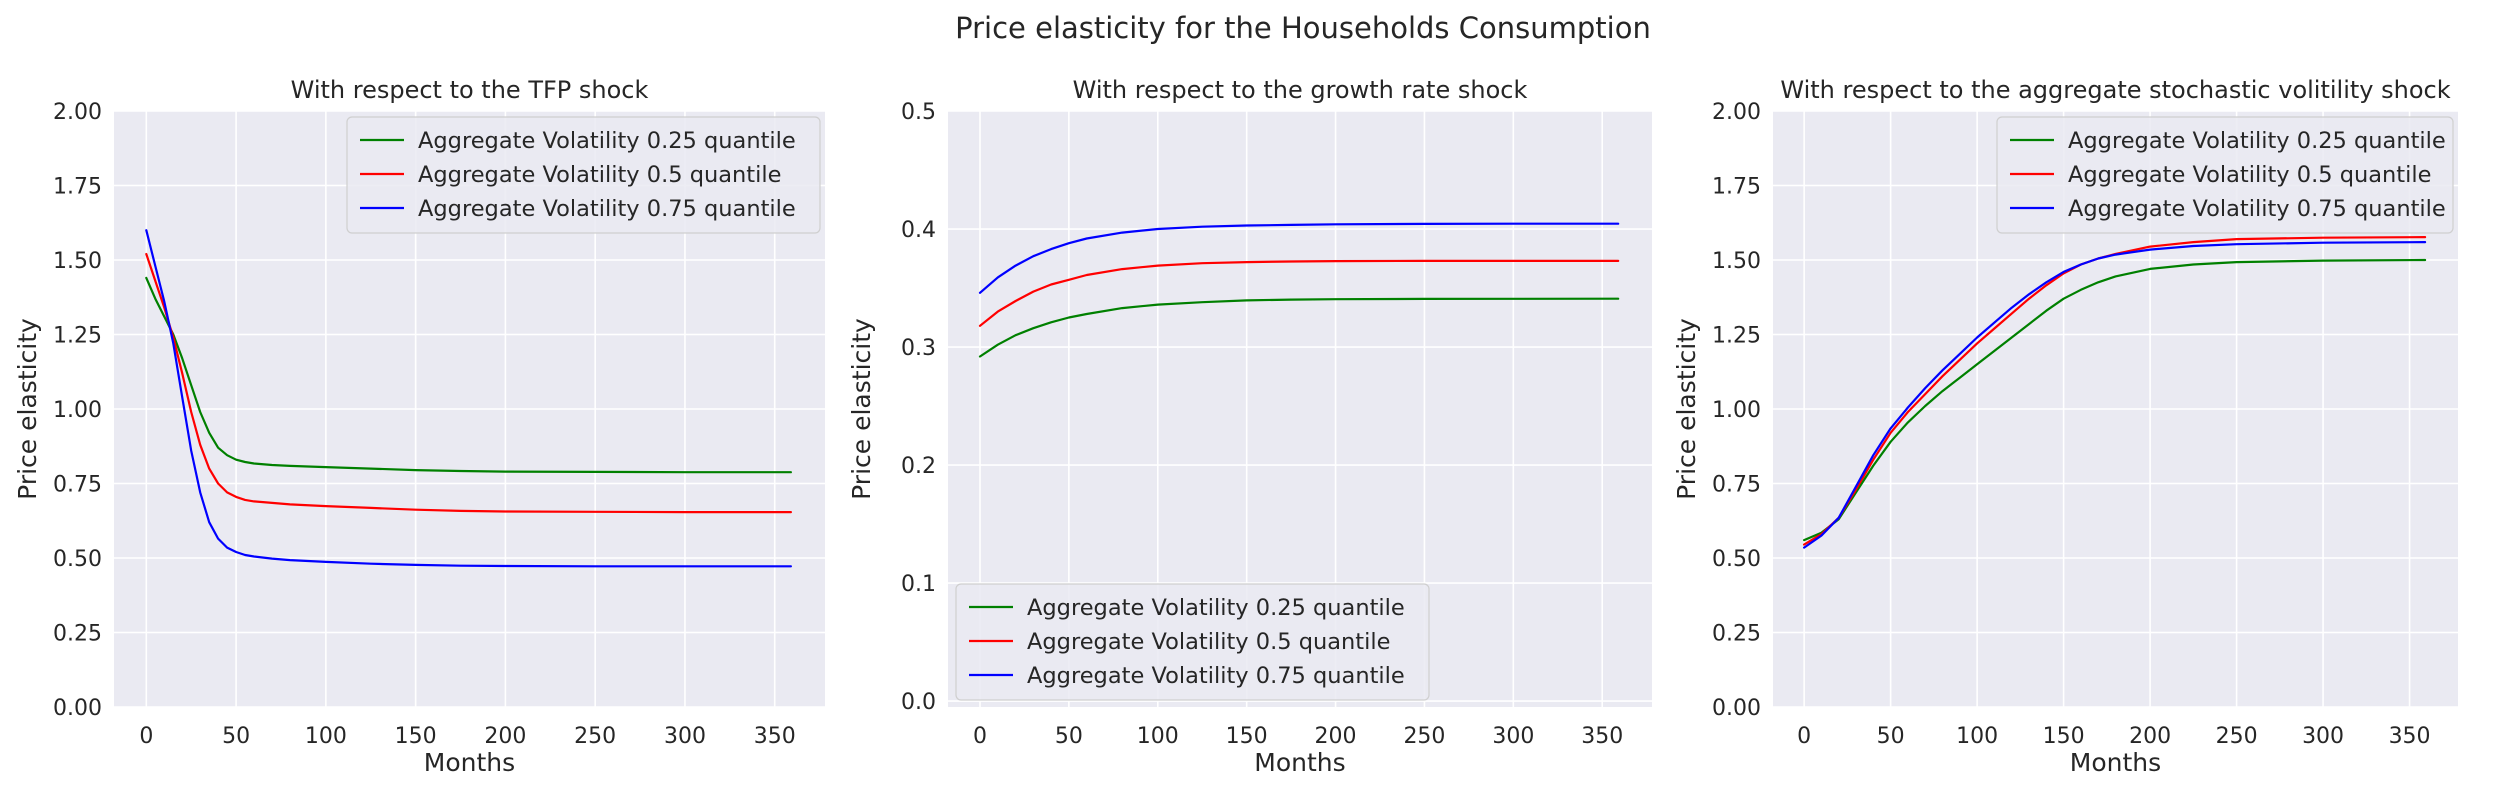  Describe the element at coordinates (918, 230) in the screenshot. I see `y-tick-label: 0.4` at that location.